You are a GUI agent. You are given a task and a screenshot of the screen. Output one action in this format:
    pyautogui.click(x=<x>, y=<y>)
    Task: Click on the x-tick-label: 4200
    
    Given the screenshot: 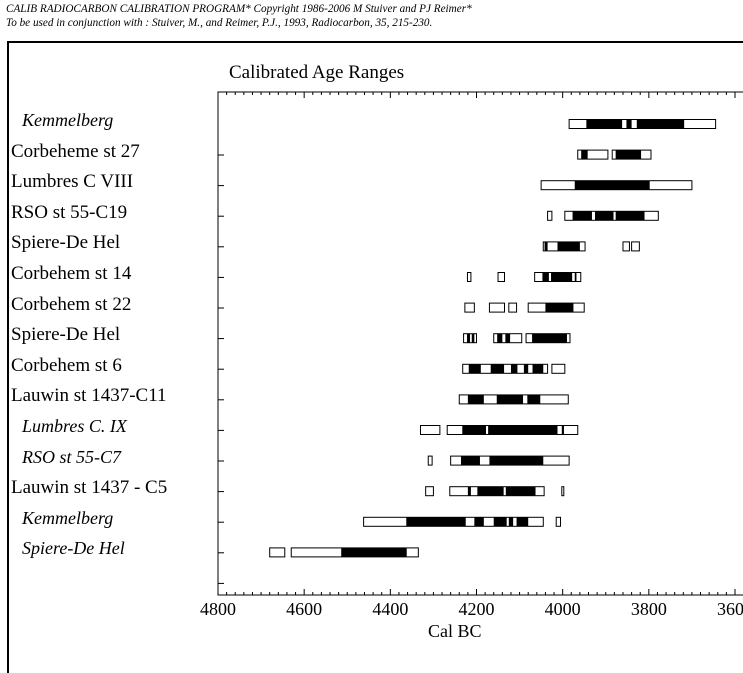 What is the action you would take?
    pyautogui.click(x=477, y=609)
    